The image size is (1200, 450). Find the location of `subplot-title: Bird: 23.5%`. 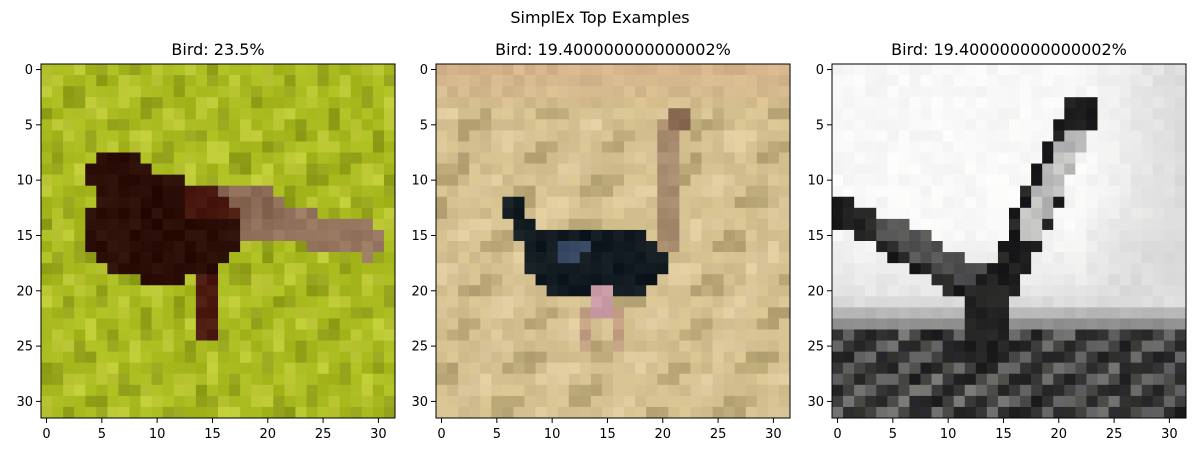

subplot-title: Bird: 23.5% is located at coordinates (217, 49).